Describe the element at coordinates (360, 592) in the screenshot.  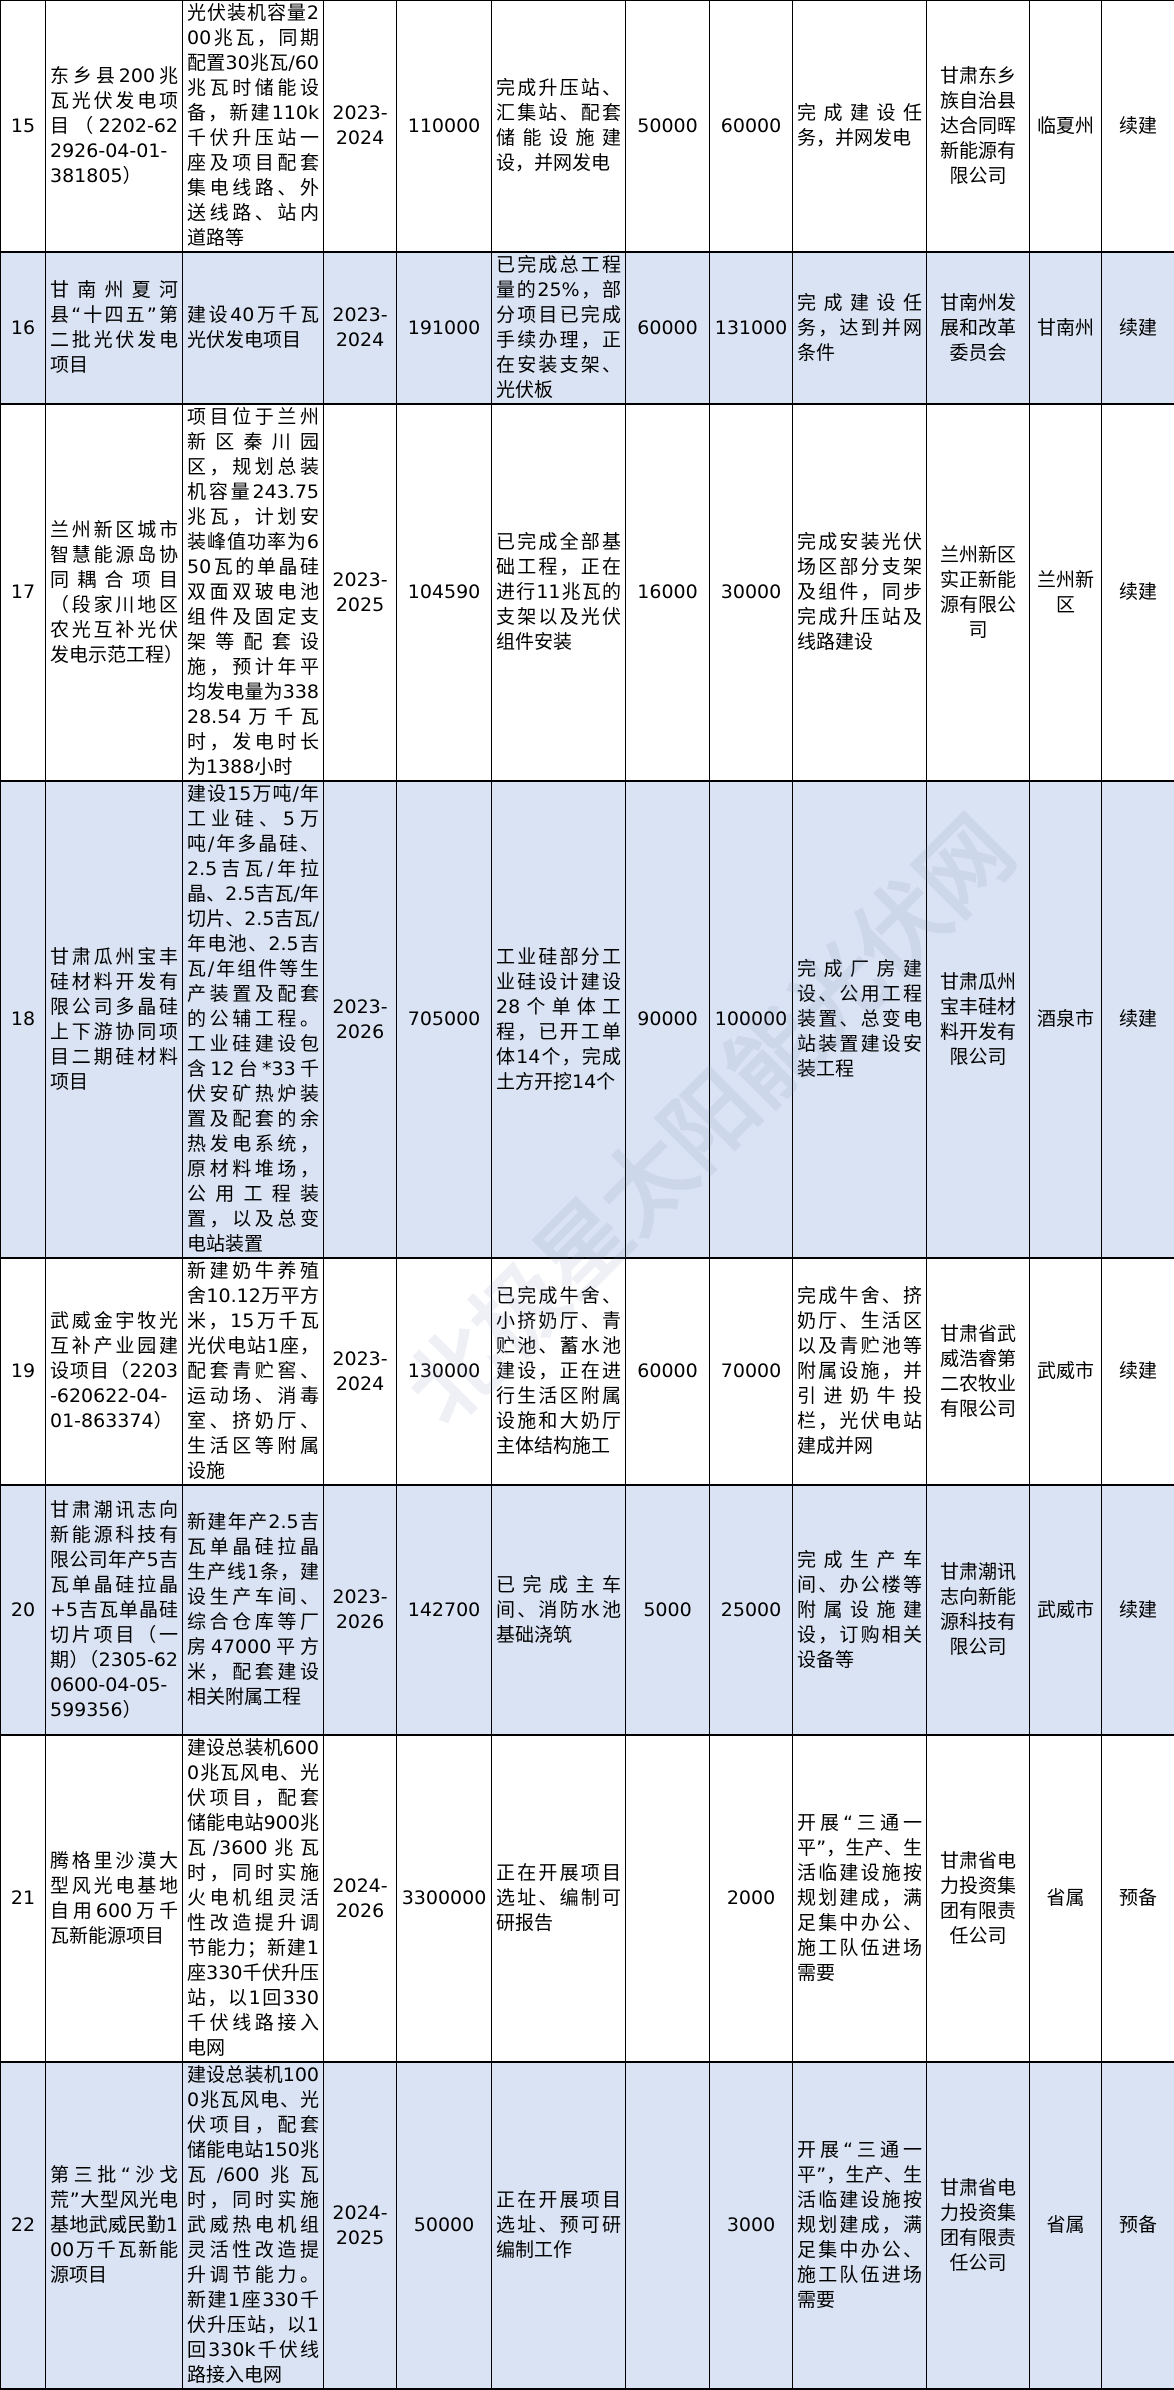
I see `cell-period: 2023-2025` at that location.